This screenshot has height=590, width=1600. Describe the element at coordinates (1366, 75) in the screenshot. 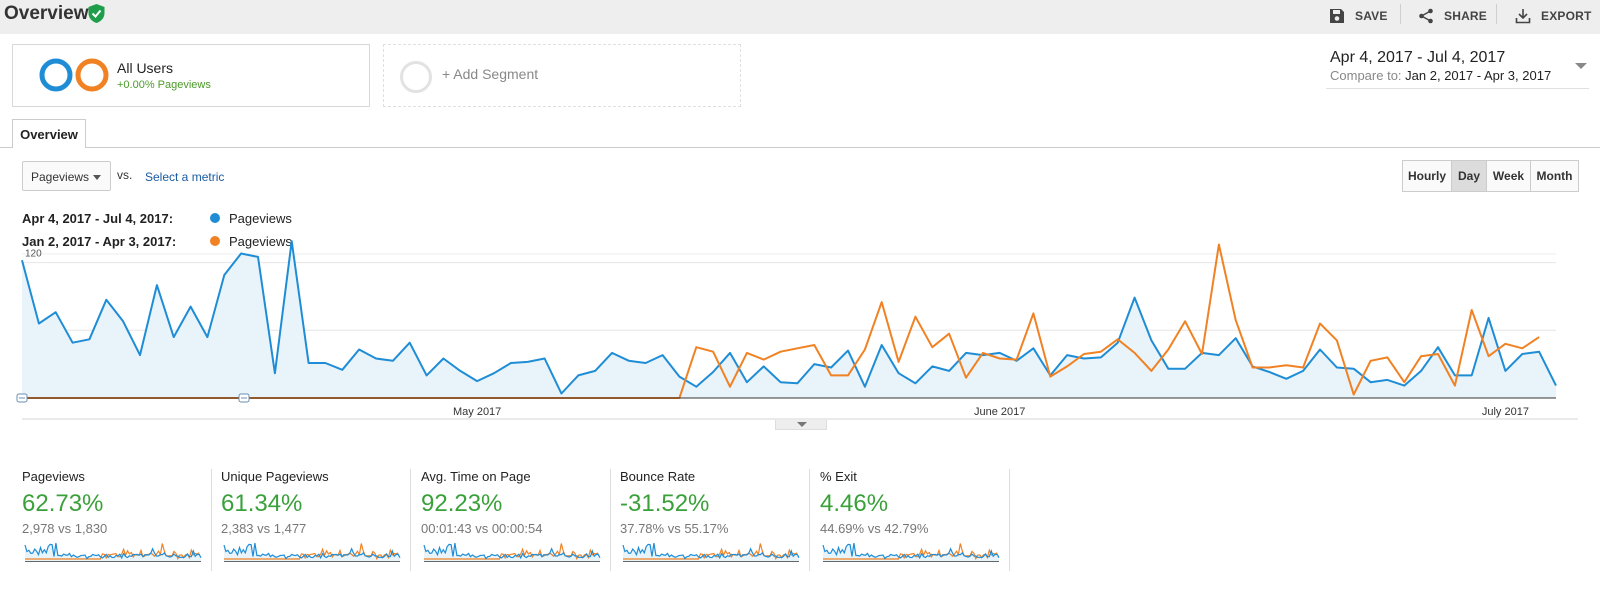

I see `compare-label: Compare to:` at that location.